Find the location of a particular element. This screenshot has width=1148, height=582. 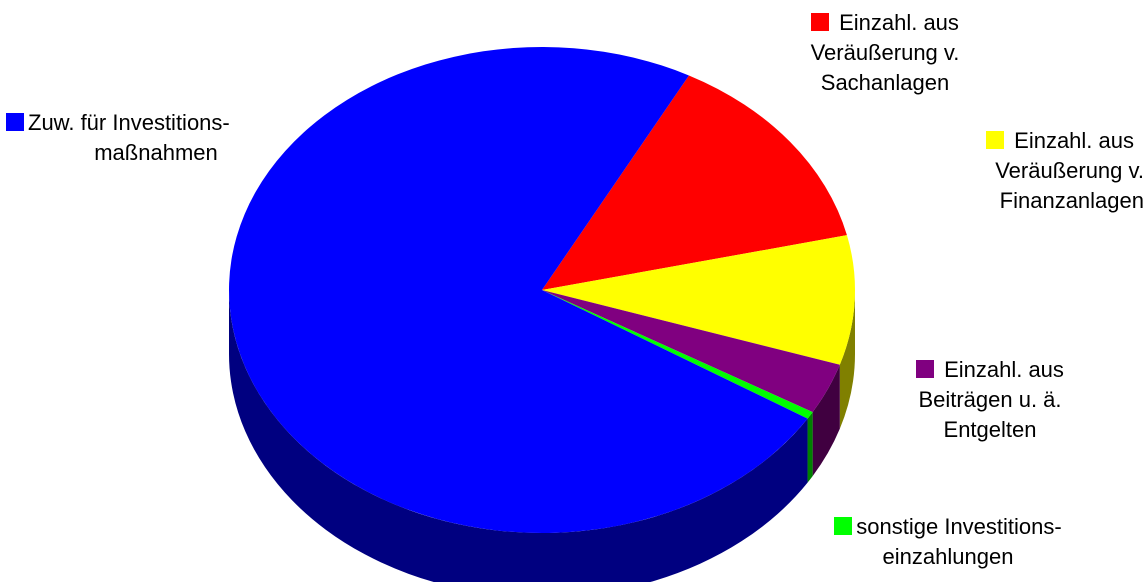

pie-side-ffff00 is located at coordinates (847, 359).